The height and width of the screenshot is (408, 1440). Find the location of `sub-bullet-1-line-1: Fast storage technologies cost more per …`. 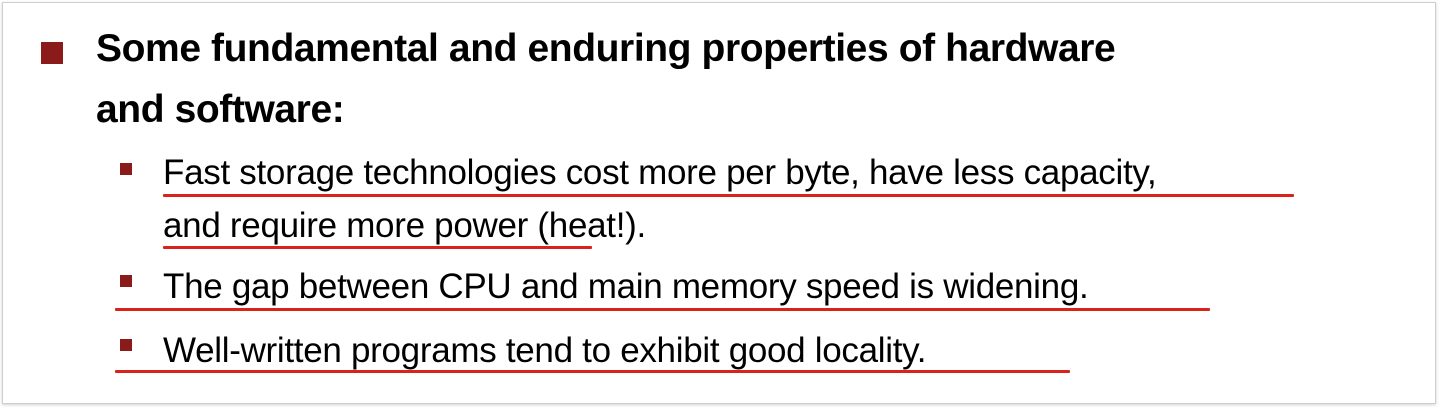

sub-bullet-1-line-1: Fast storage technologies cost more per … is located at coordinates (660, 172).